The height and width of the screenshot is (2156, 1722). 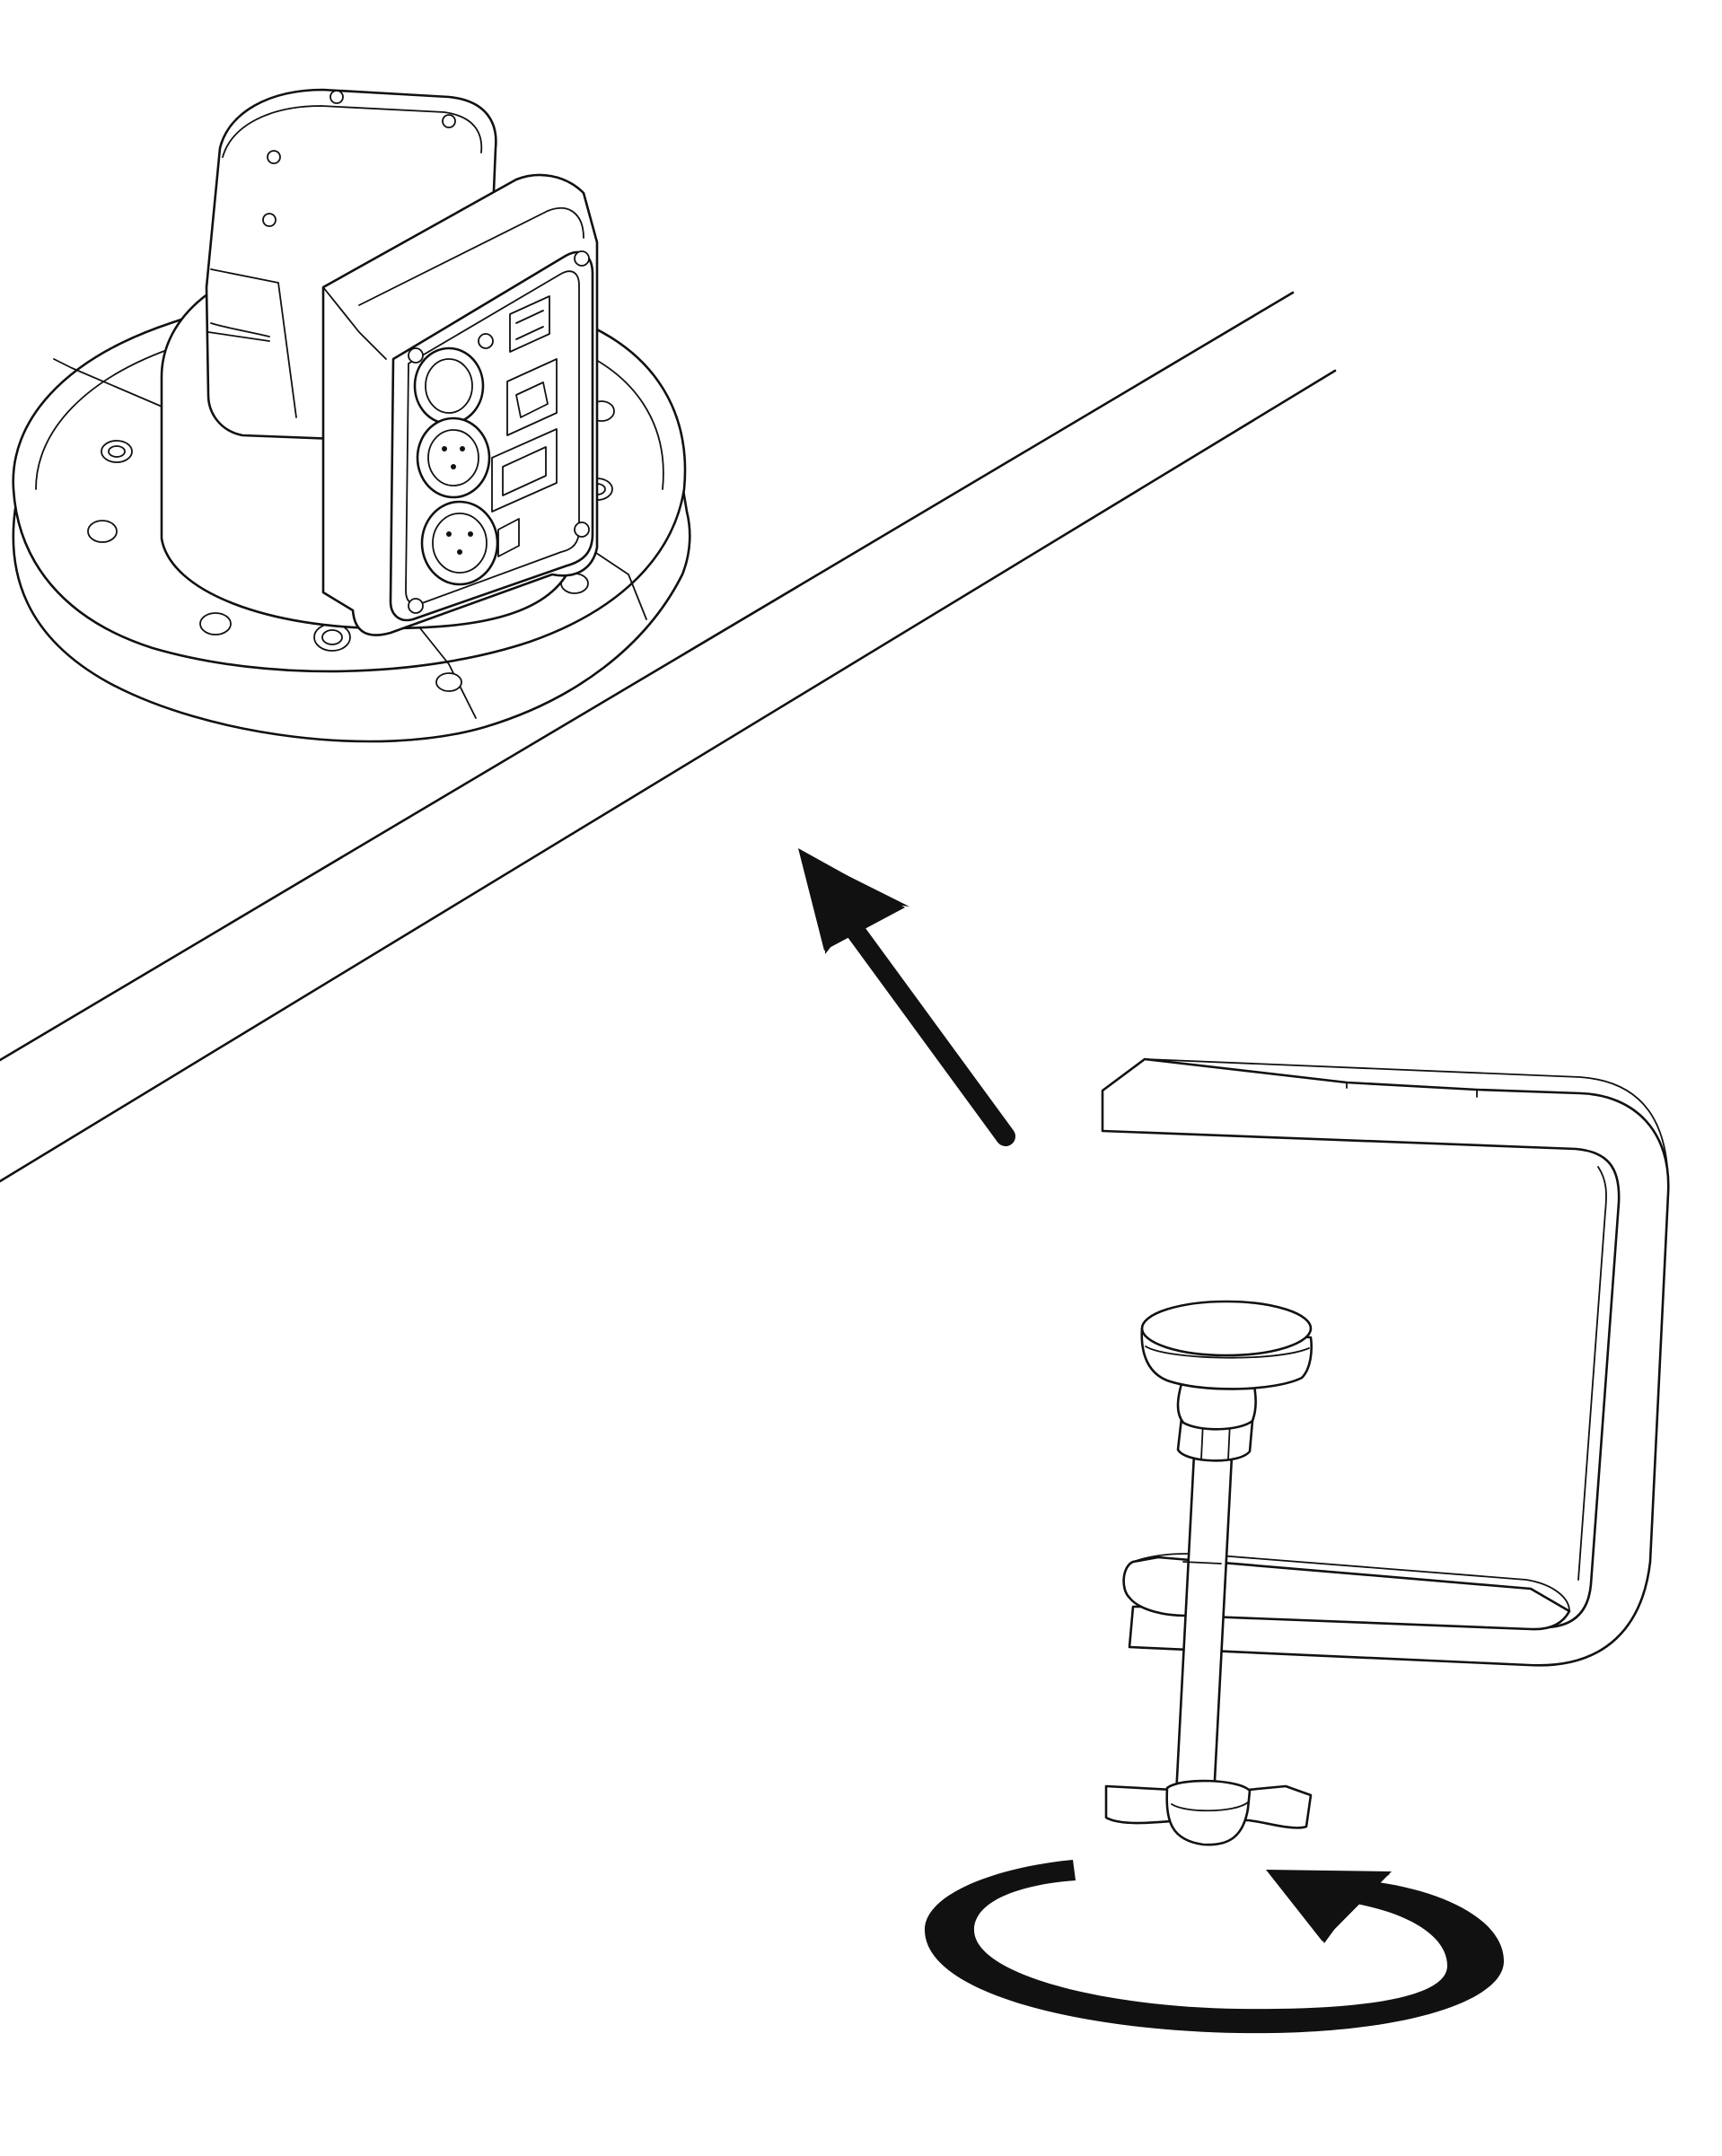 I want to click on clamp-lower-jaw, so click(x=1346, y=1593).